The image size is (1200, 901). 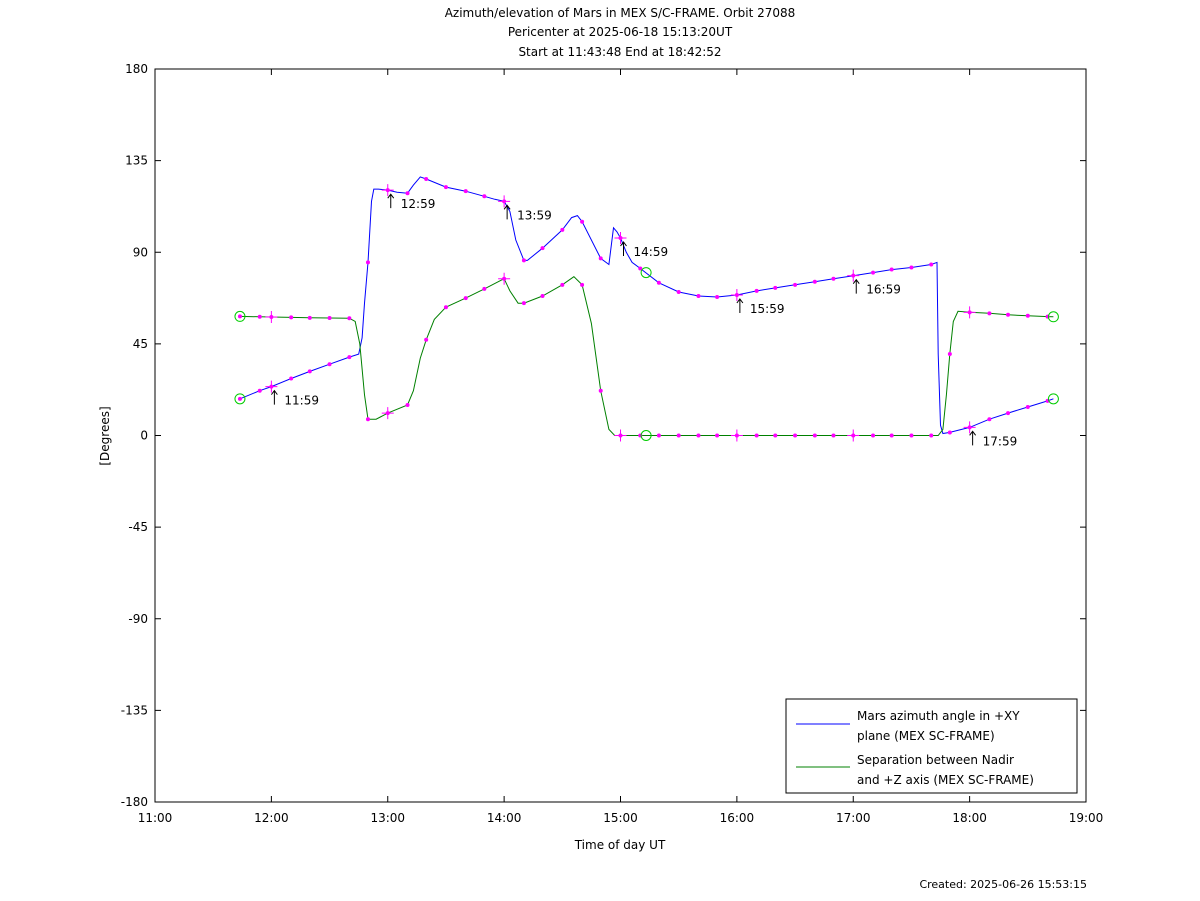 I want to click on y-tick-label: 45, so click(x=140, y=344).